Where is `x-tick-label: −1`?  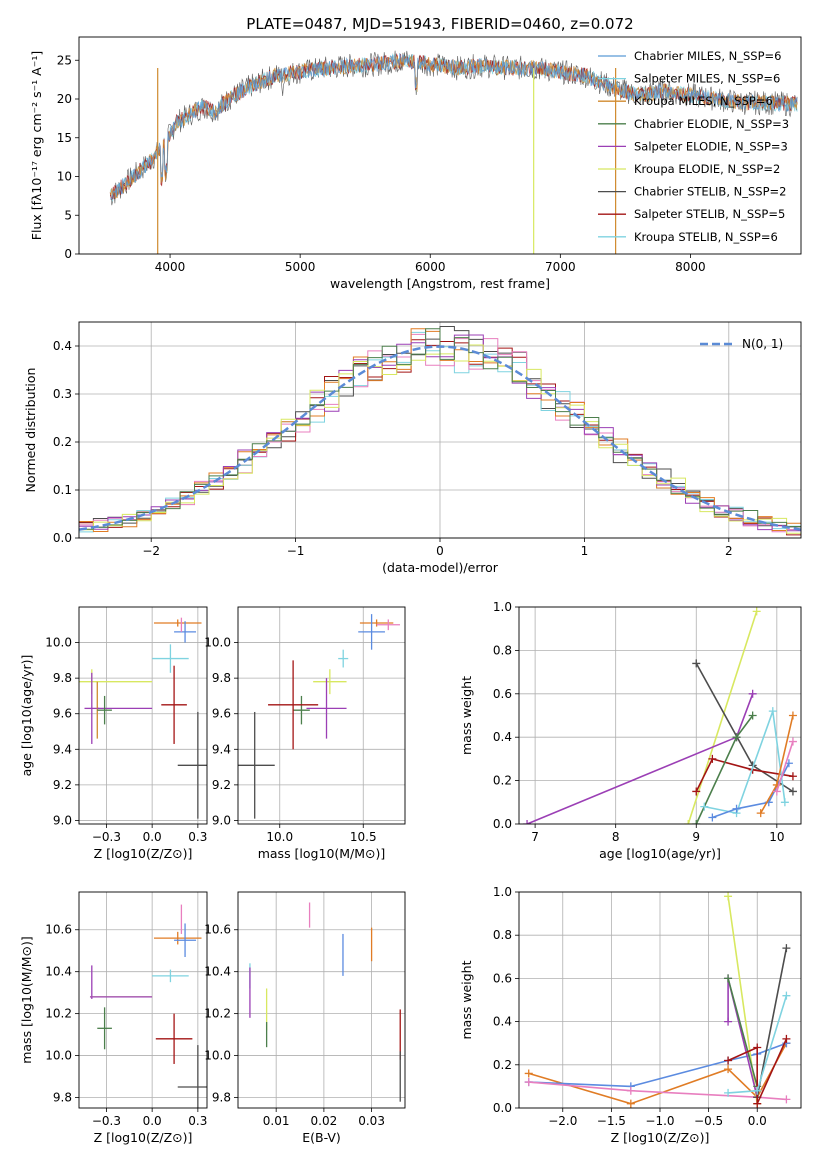 x-tick-label: −1 is located at coordinates (296, 551).